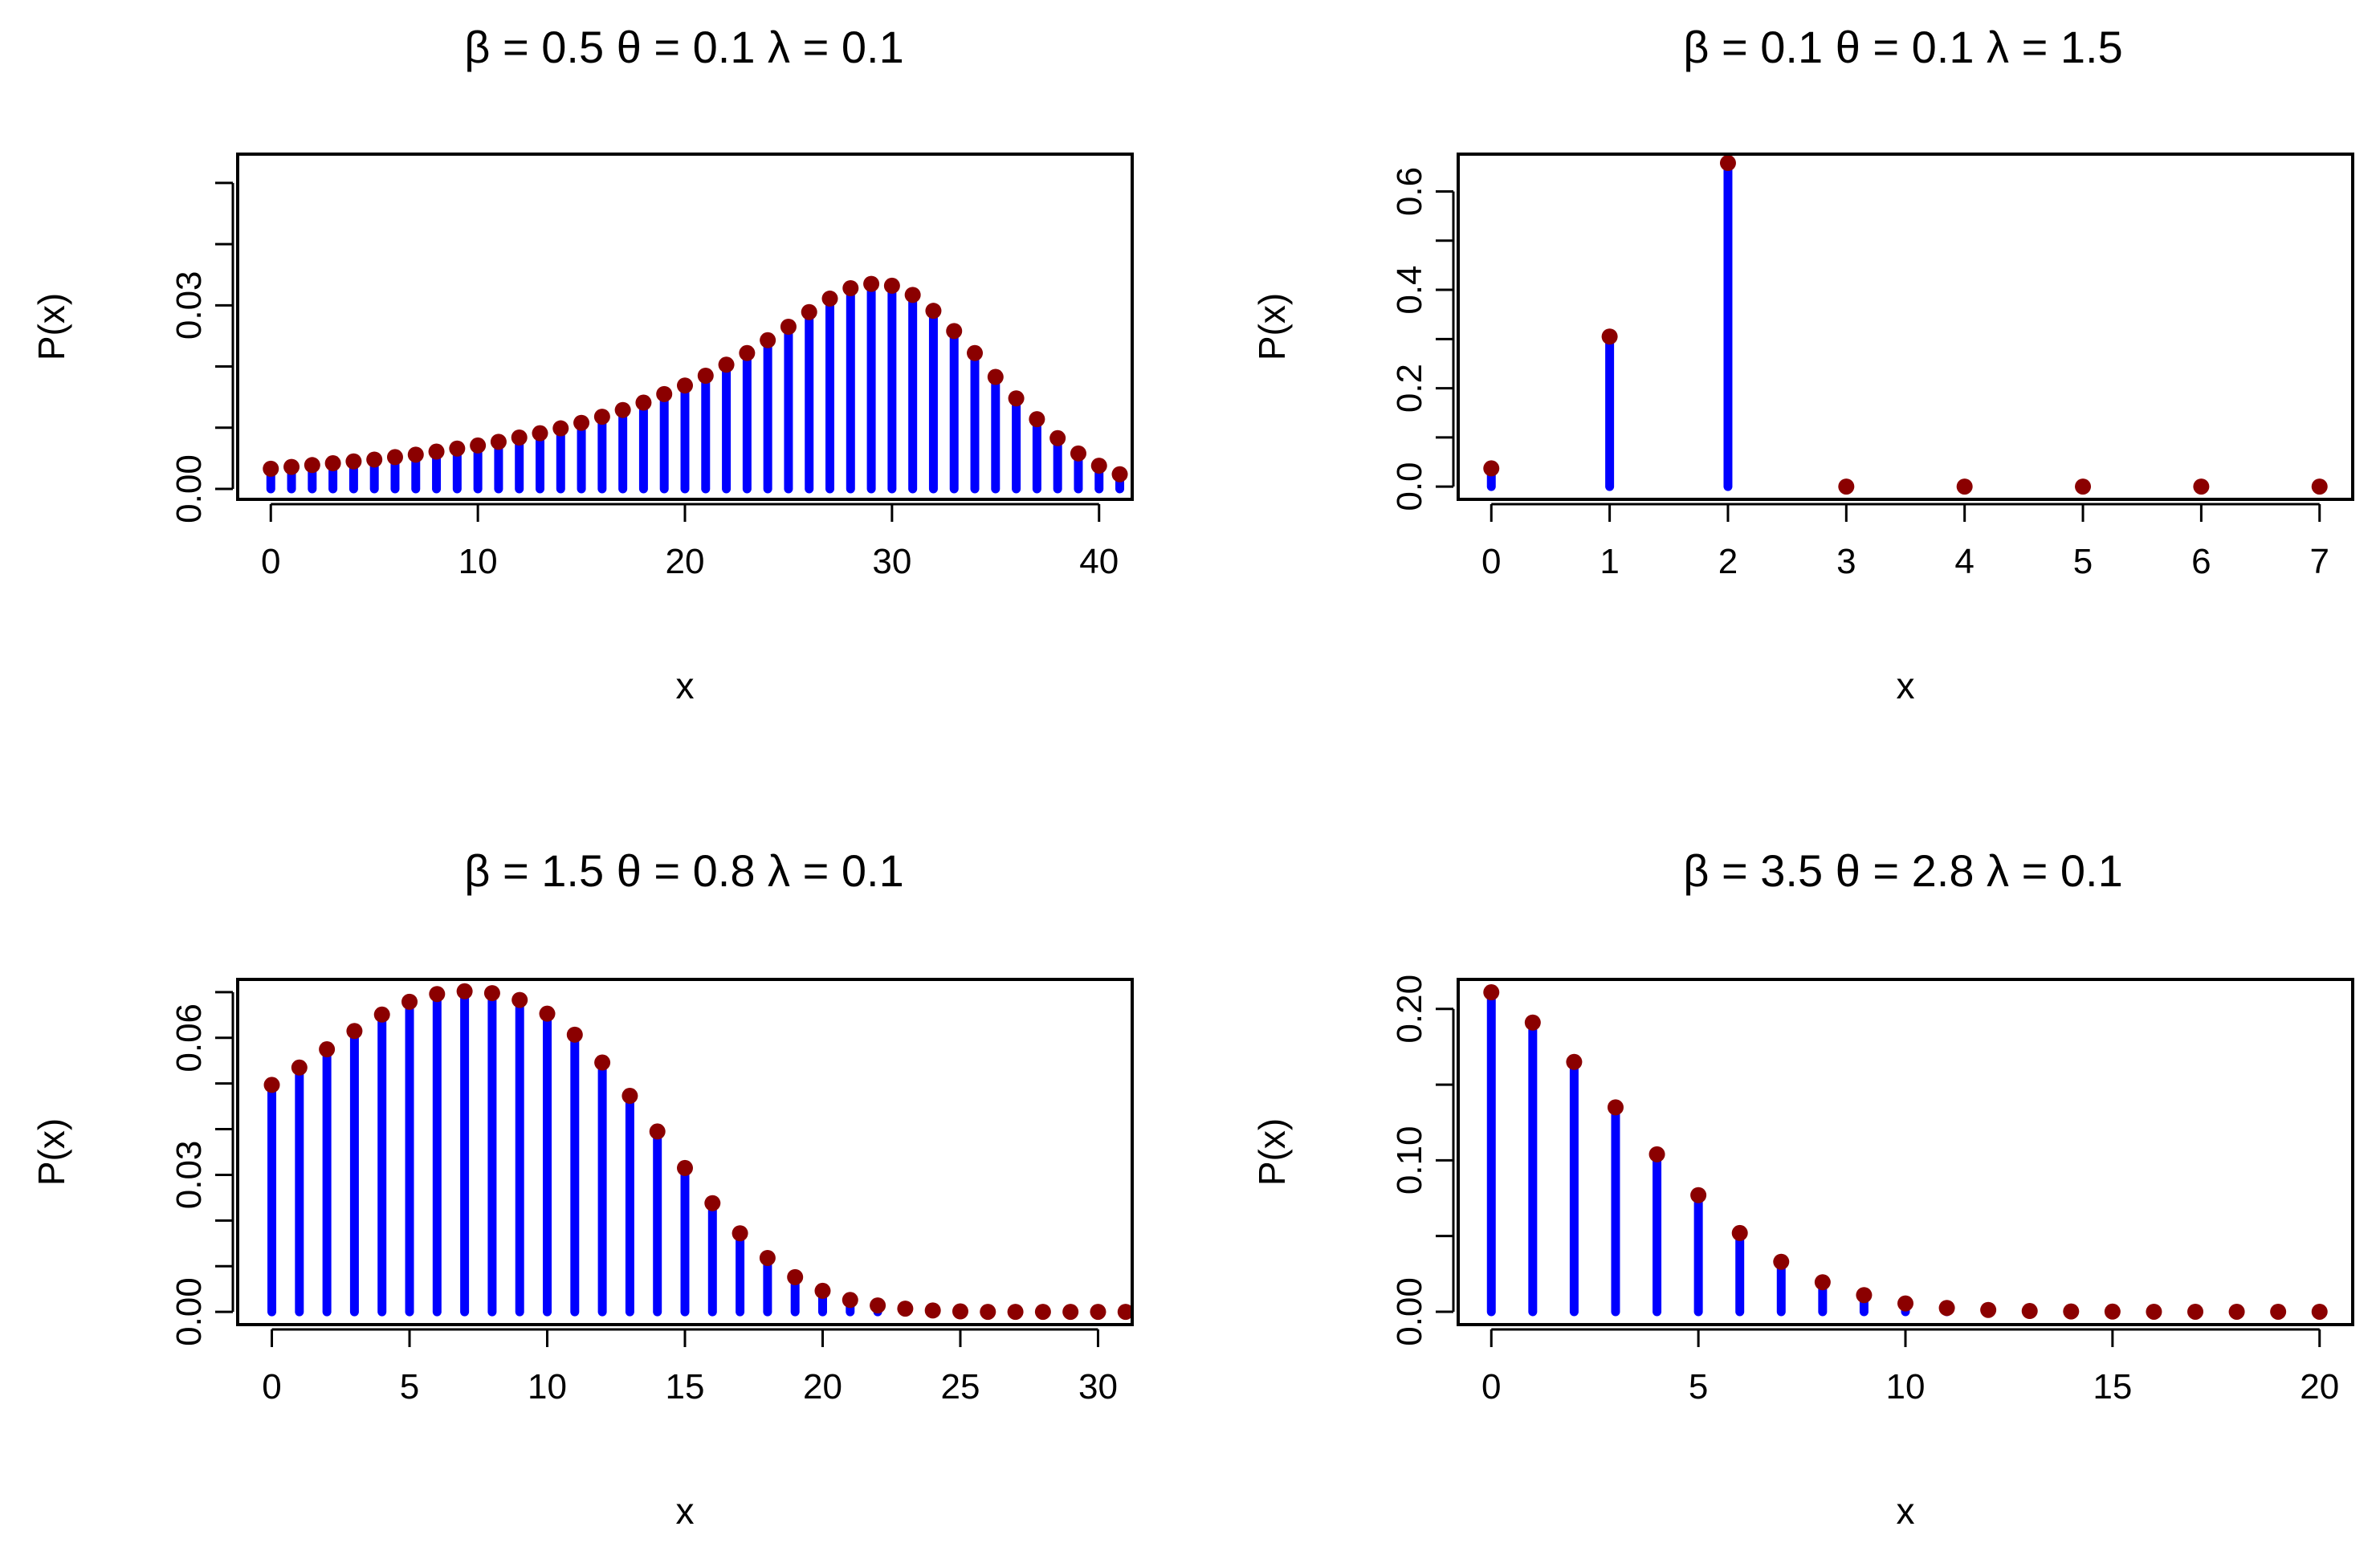 The width and height of the screenshot is (2380, 1551). I want to click on y-axis-title: P(x), so click(1272, 326).